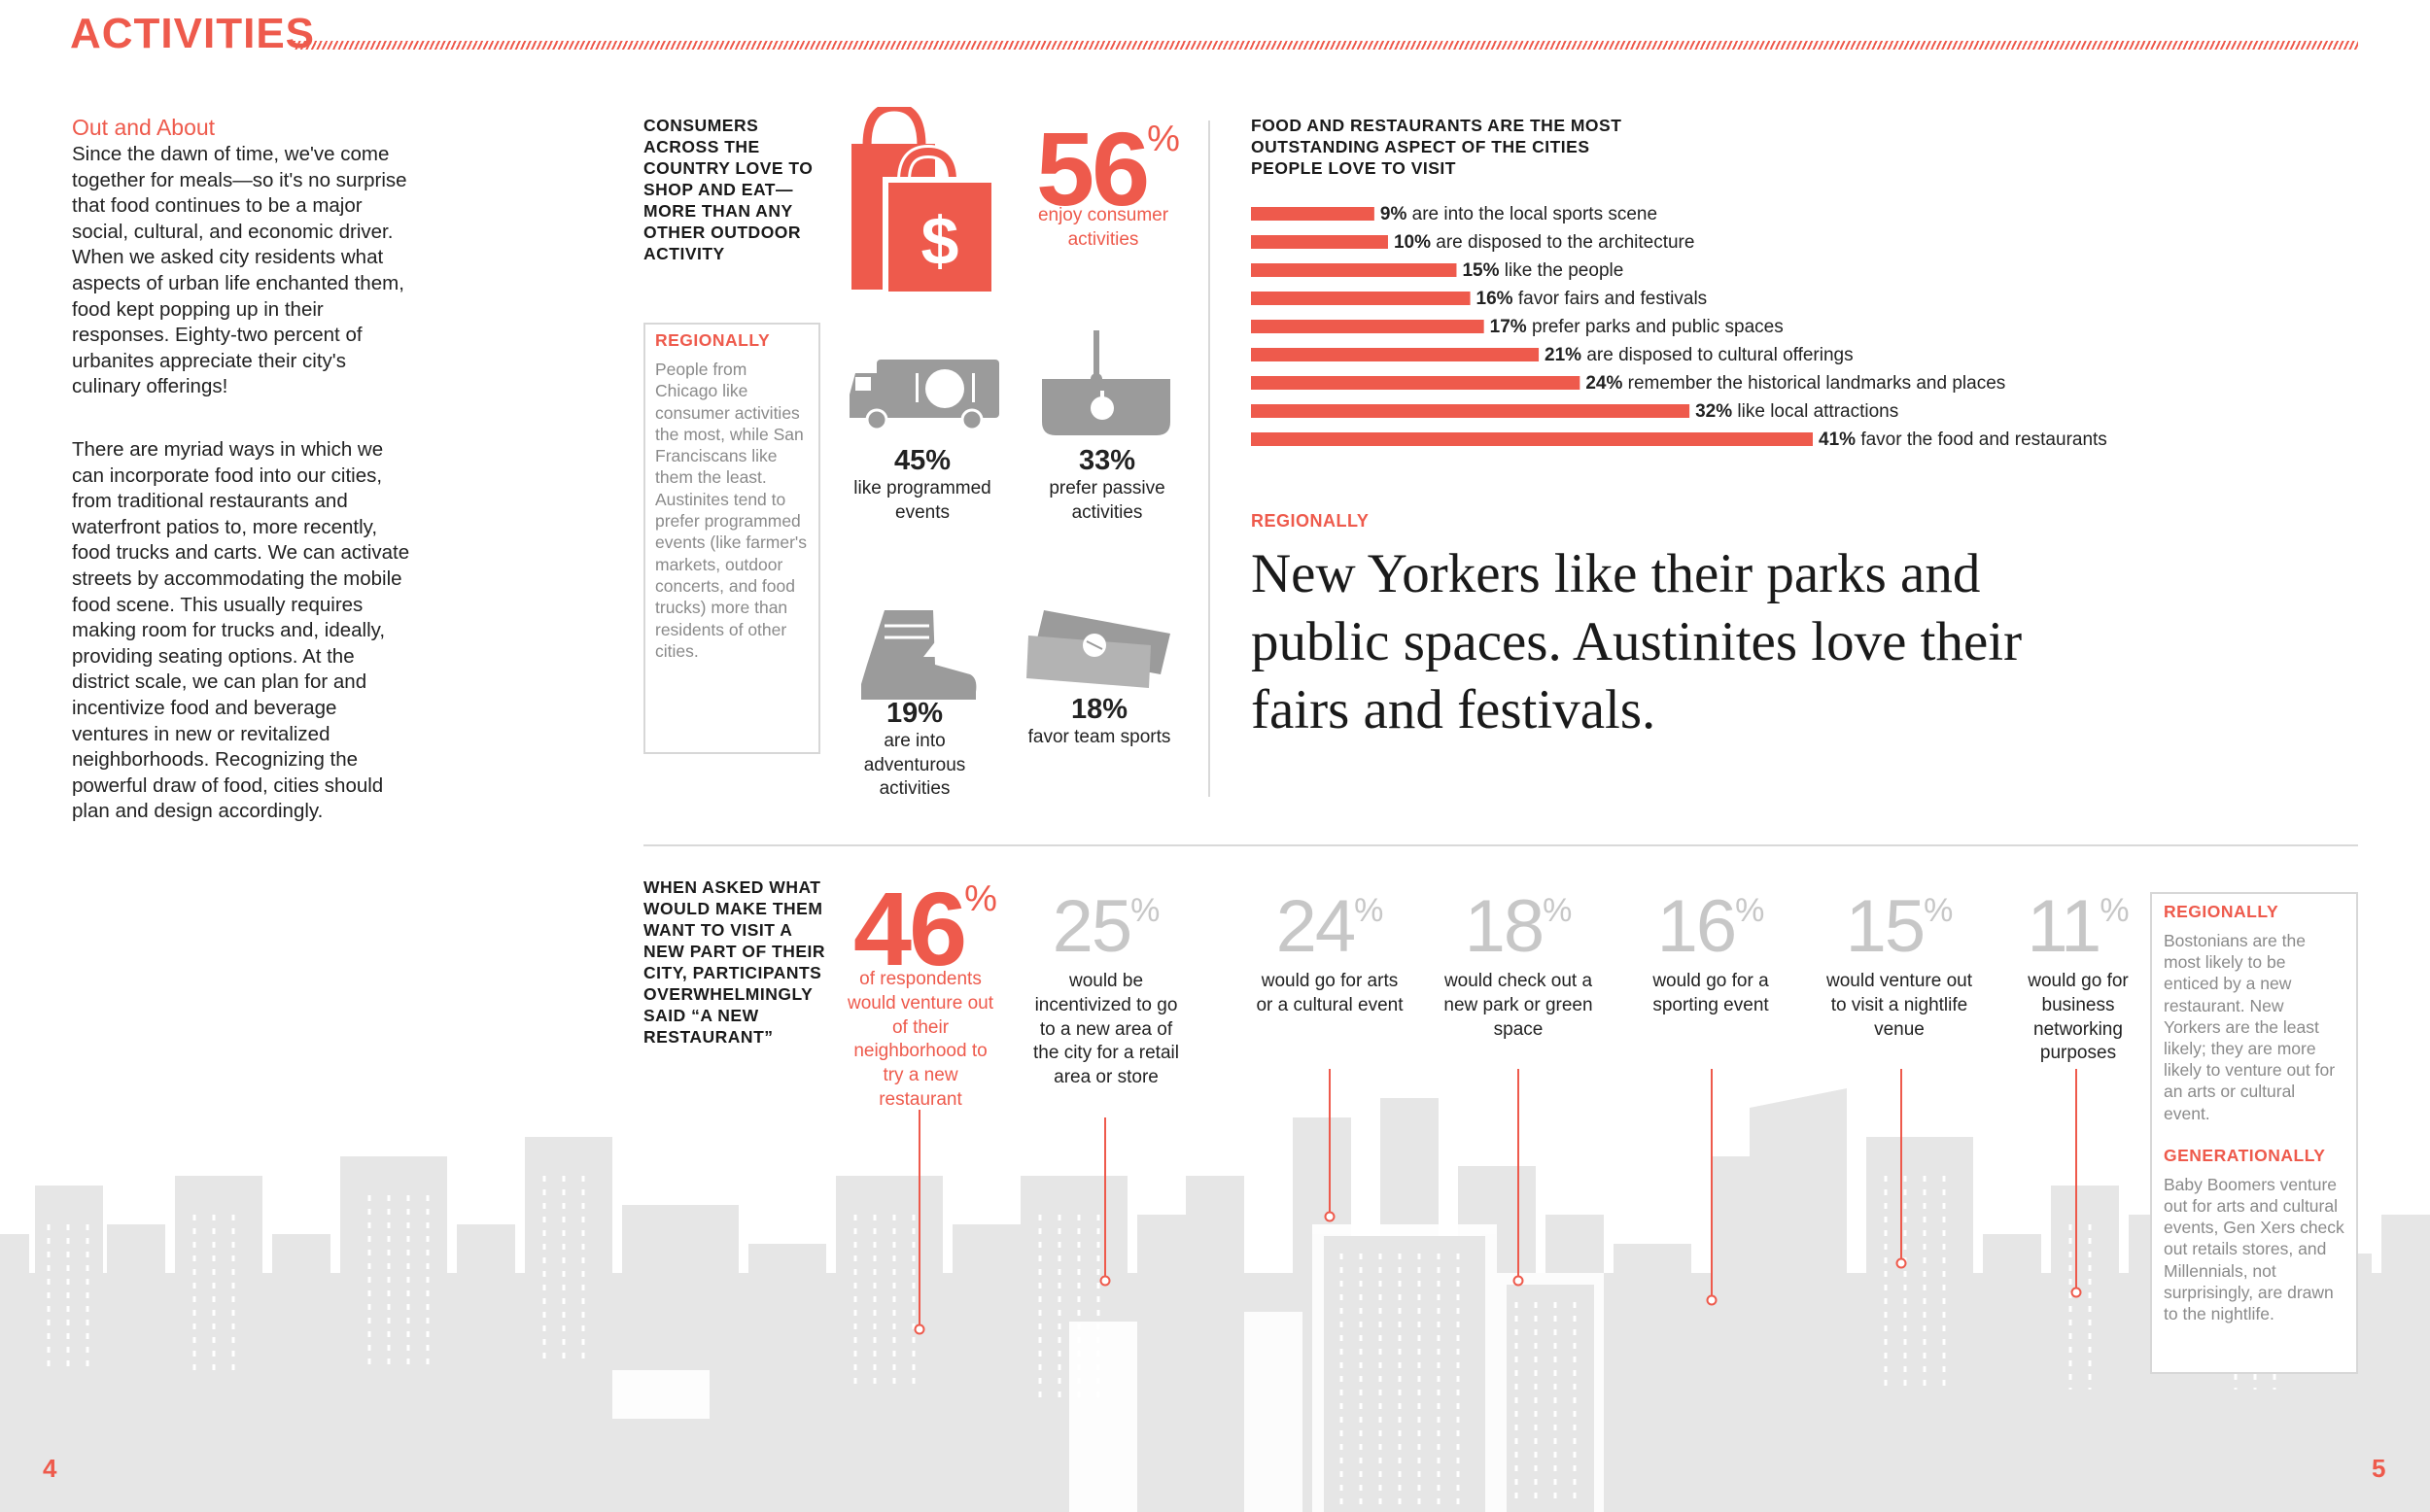 The height and width of the screenshot is (1512, 2430). Describe the element at coordinates (2379, 1468) in the screenshot. I see `page-number-right: 5` at that location.